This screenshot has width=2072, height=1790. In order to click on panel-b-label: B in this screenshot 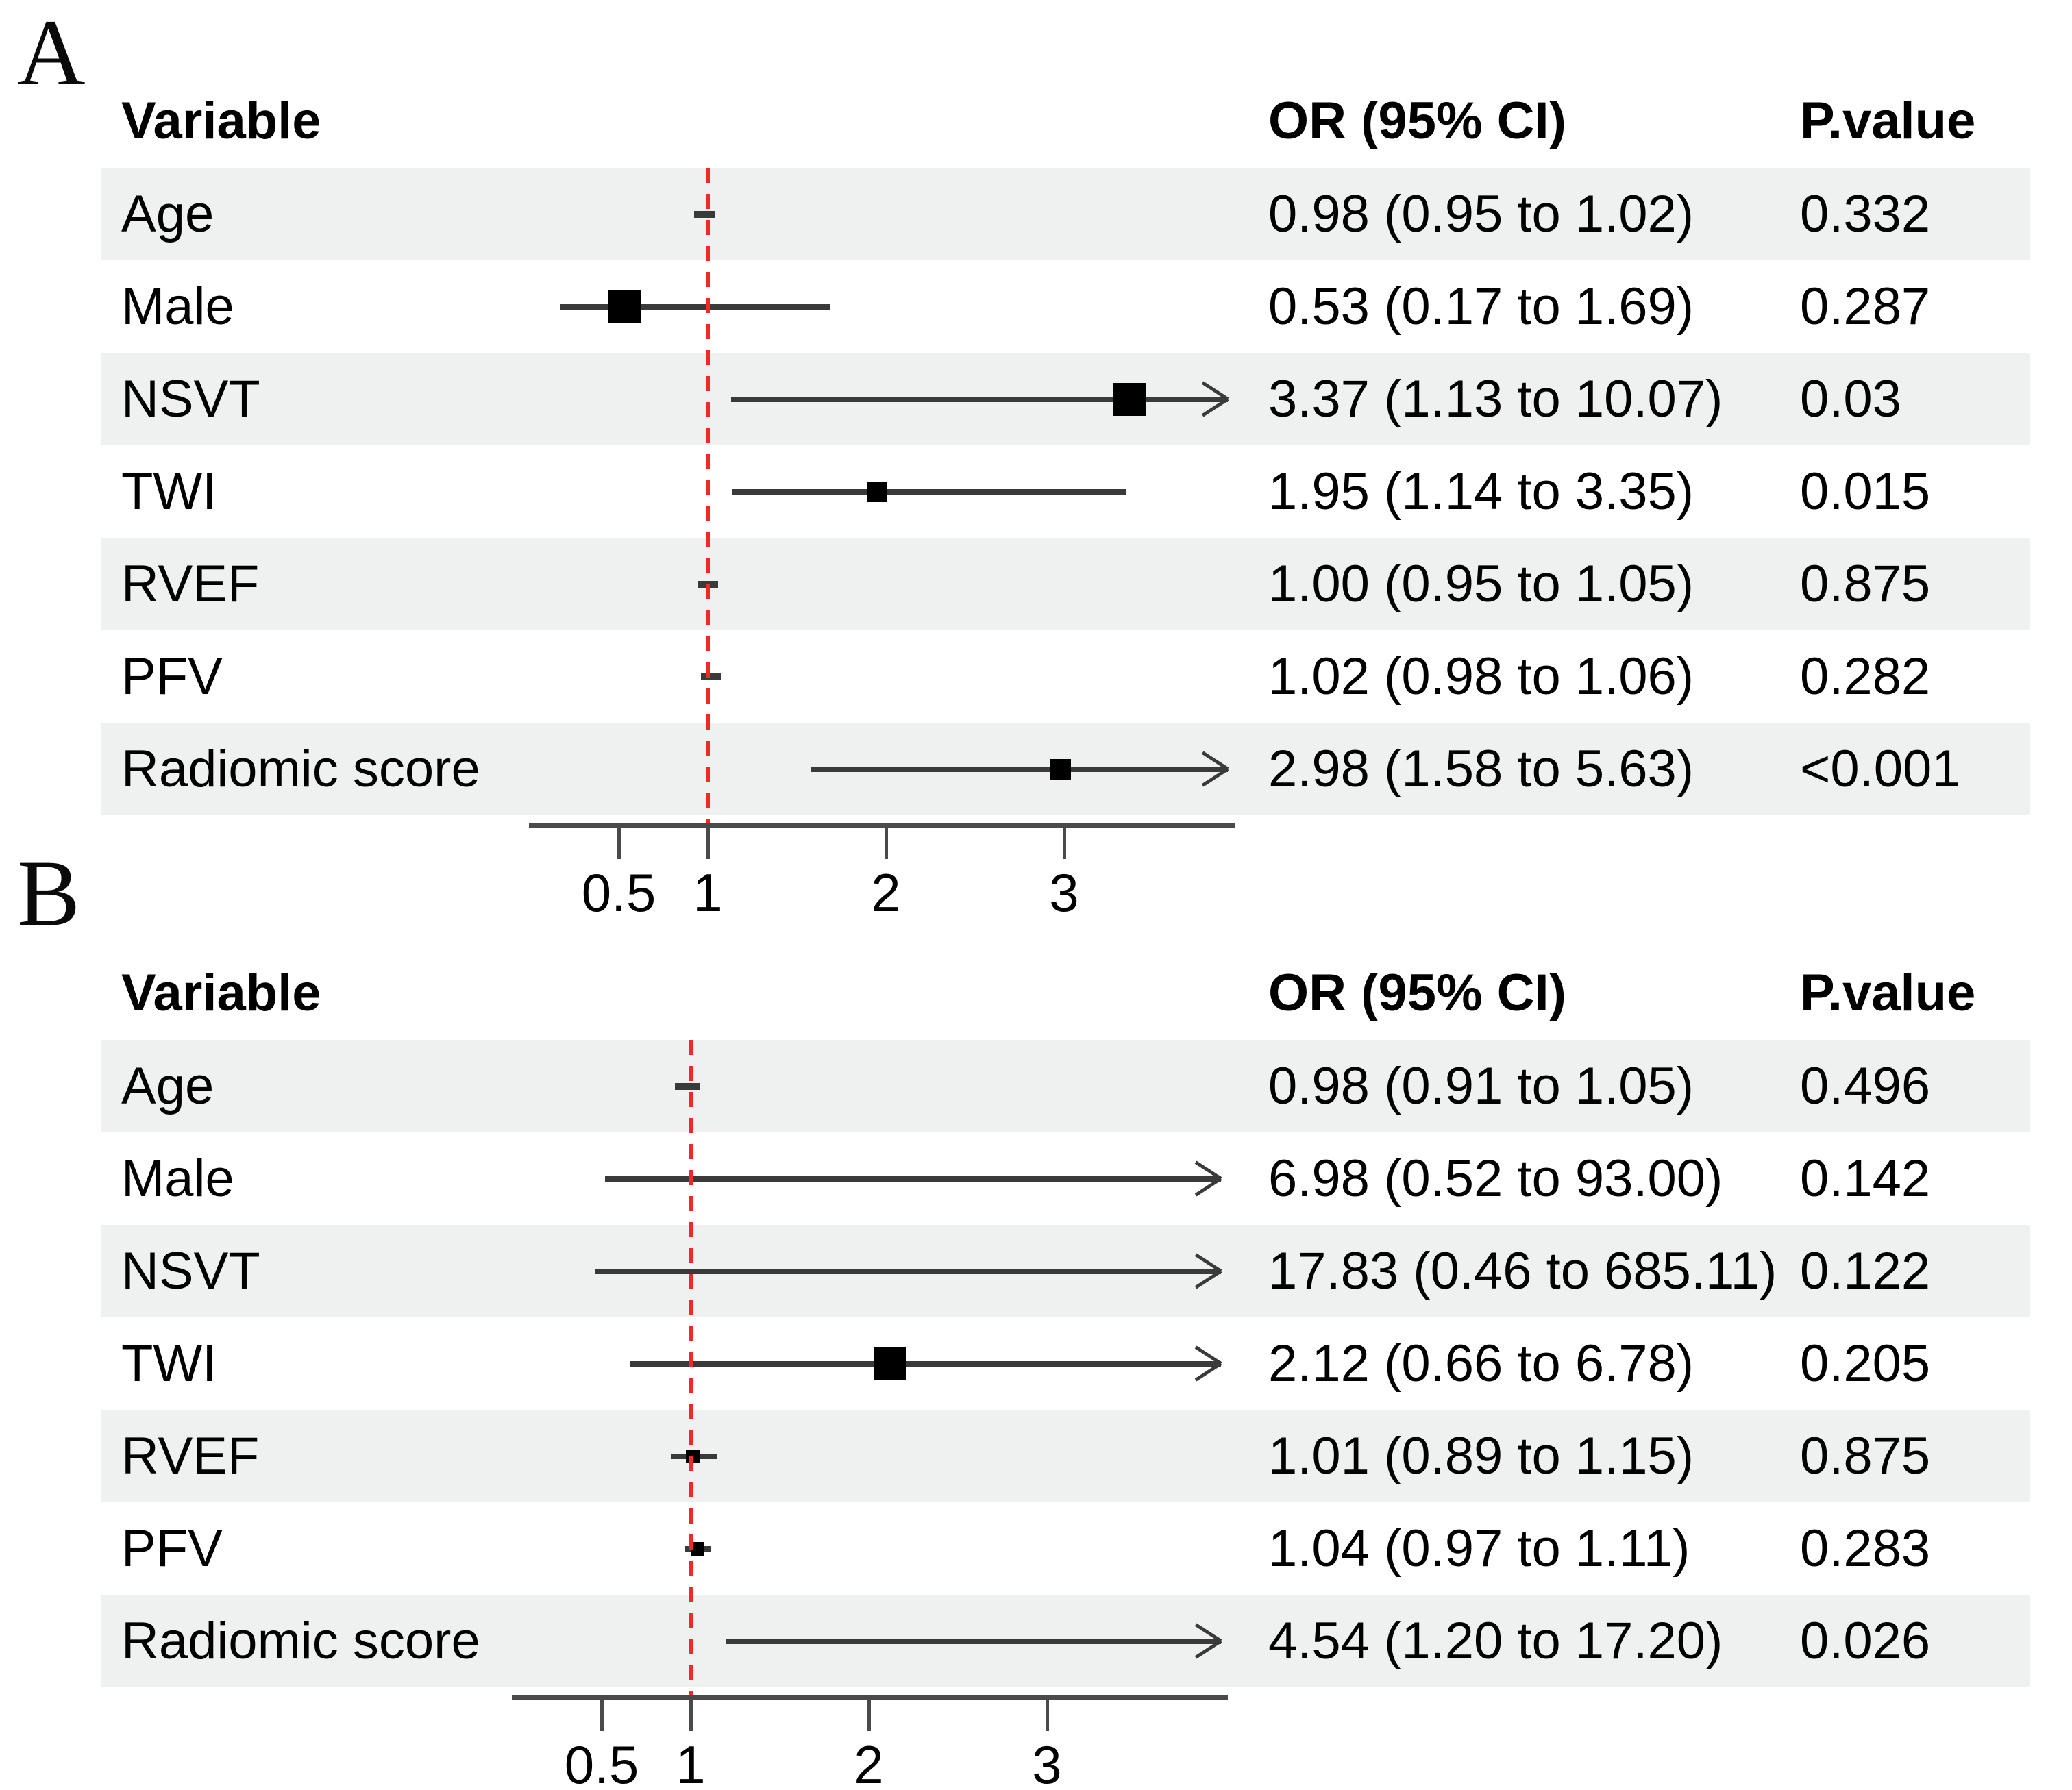, I will do `click(49, 893)`.